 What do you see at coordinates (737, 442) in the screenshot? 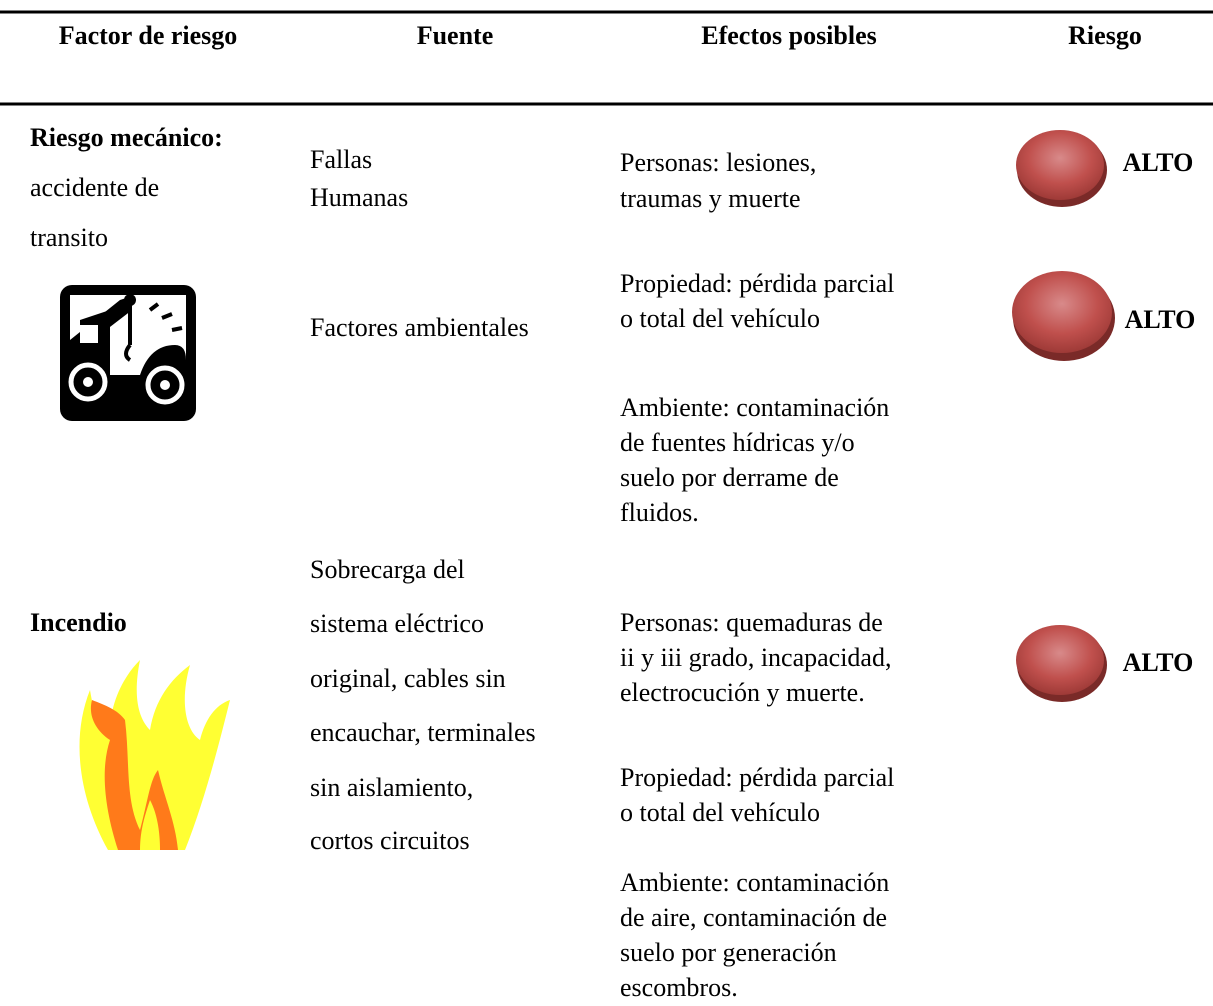
I see `effect-line: de fuentes hídricas y/o` at bounding box center [737, 442].